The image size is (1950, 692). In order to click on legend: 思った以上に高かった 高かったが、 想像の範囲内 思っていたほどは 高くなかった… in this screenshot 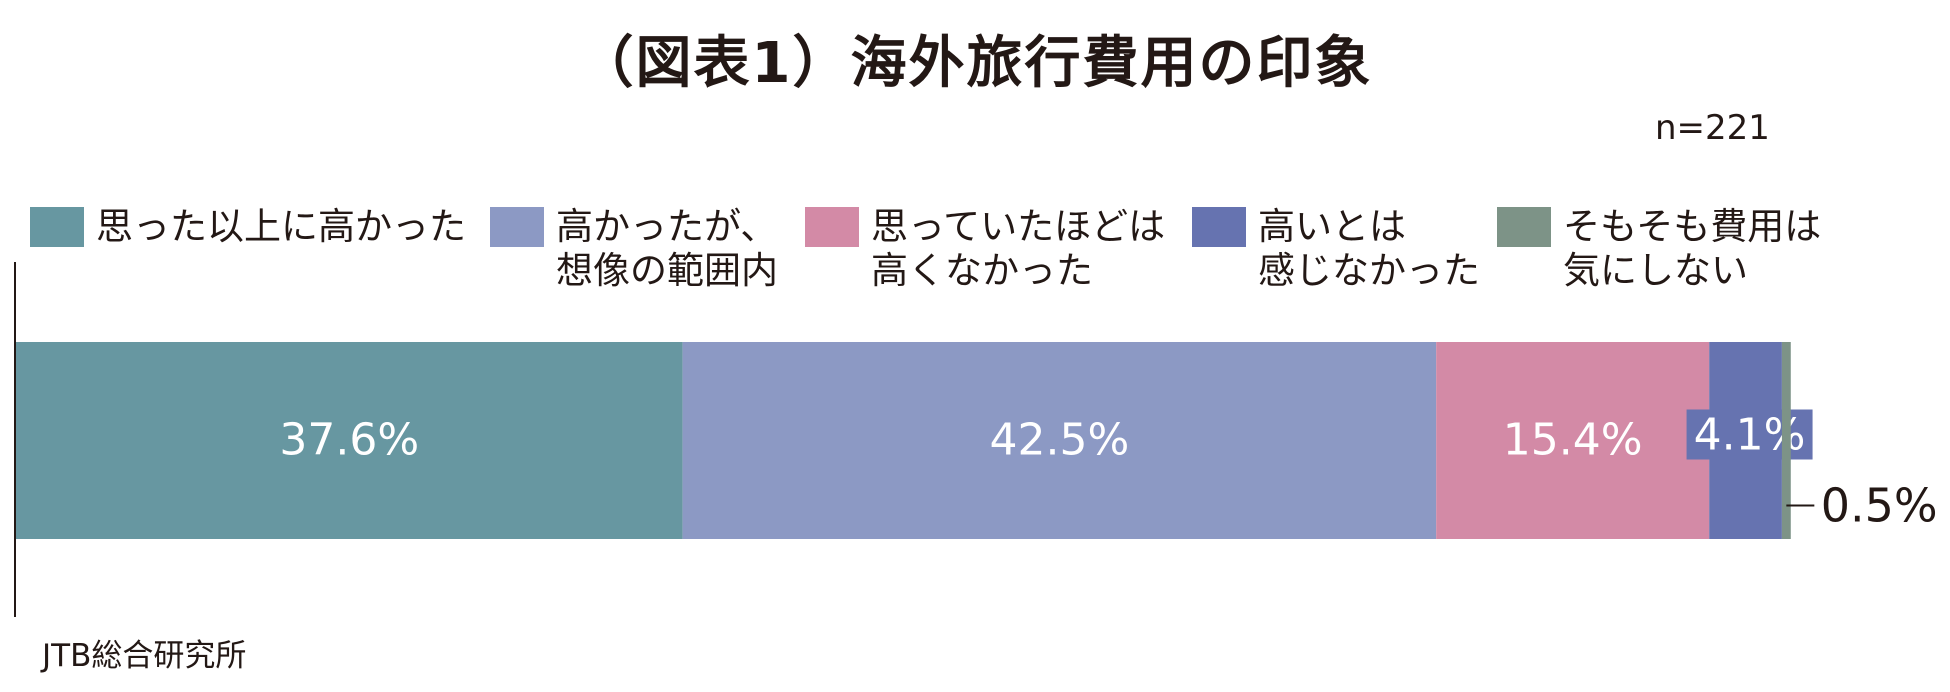, I will do `click(975, 250)`.